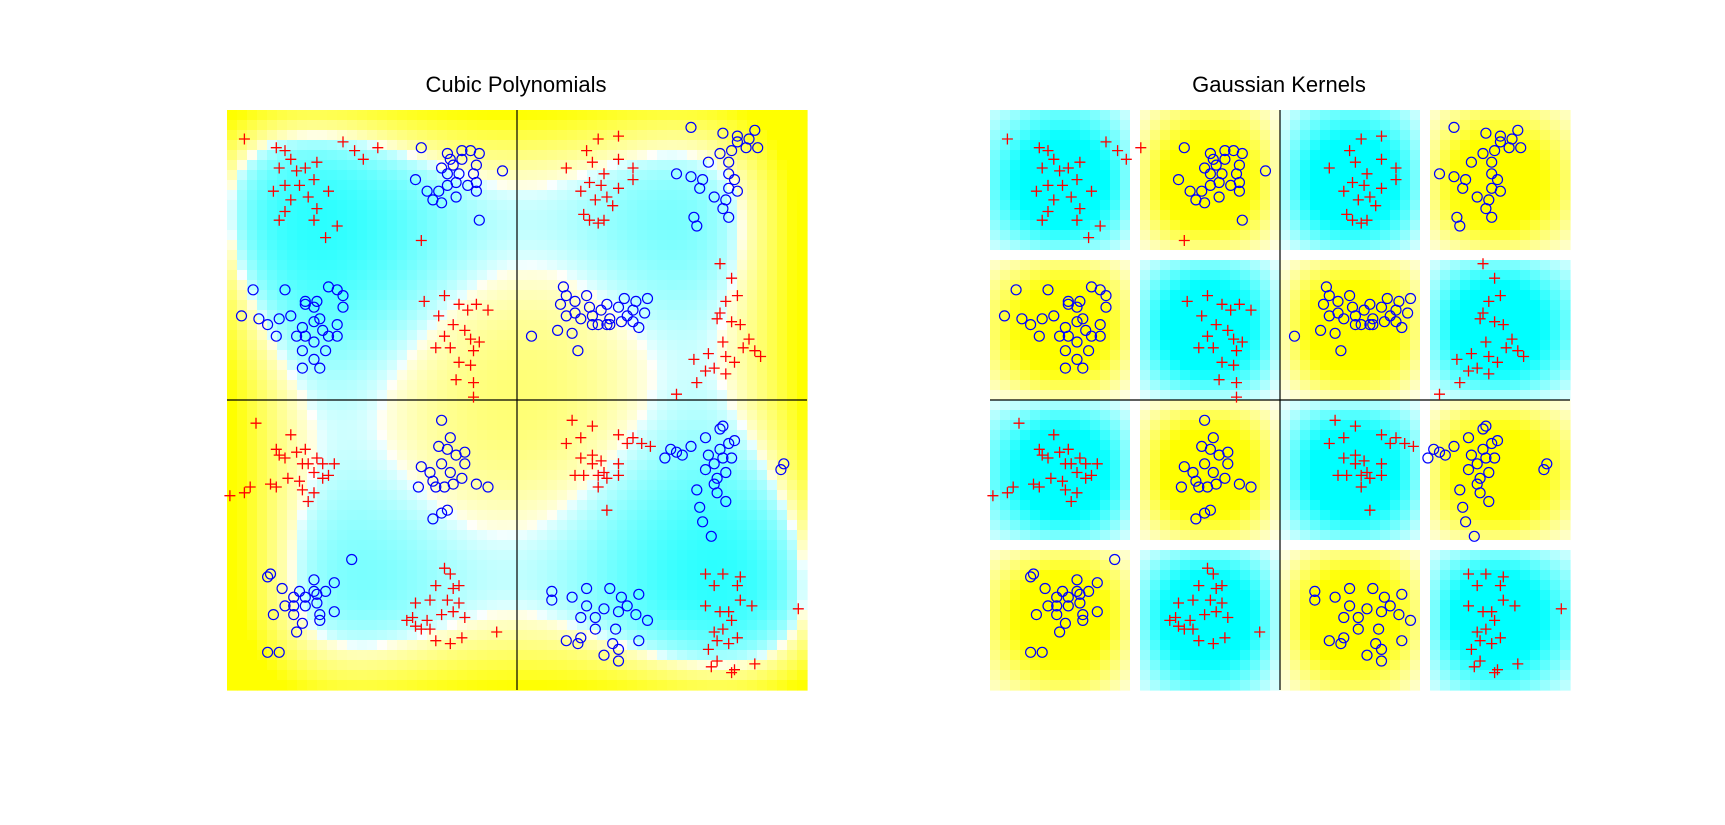 Image resolution: width=1725 pixels, height=825 pixels. I want to click on plus-point, so click(444, 336).